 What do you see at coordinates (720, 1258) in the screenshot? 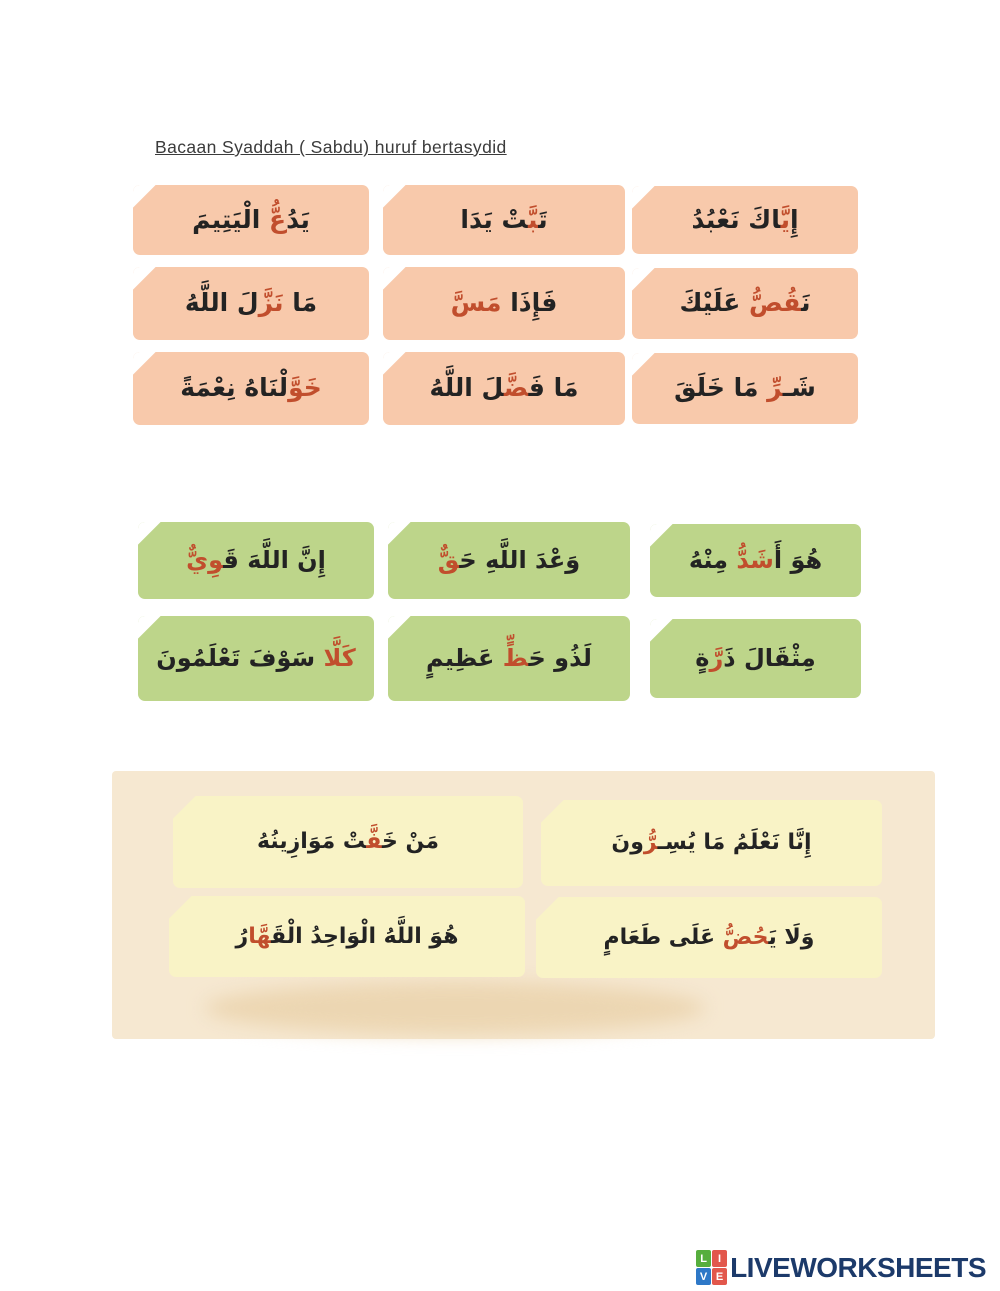
I see `logo-square-i: I` at bounding box center [720, 1258].